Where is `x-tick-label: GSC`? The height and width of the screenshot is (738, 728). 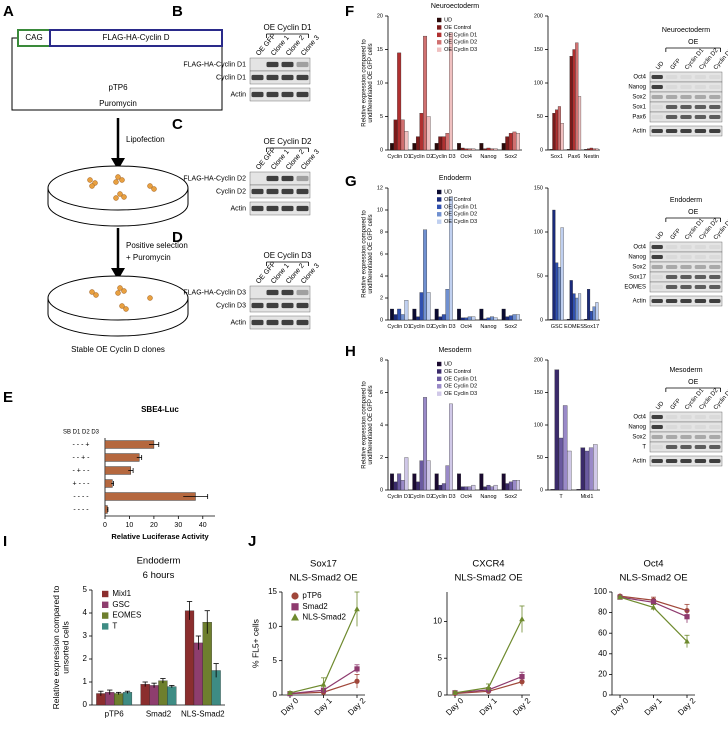 x-tick-label: GSC is located at coordinates (557, 327).